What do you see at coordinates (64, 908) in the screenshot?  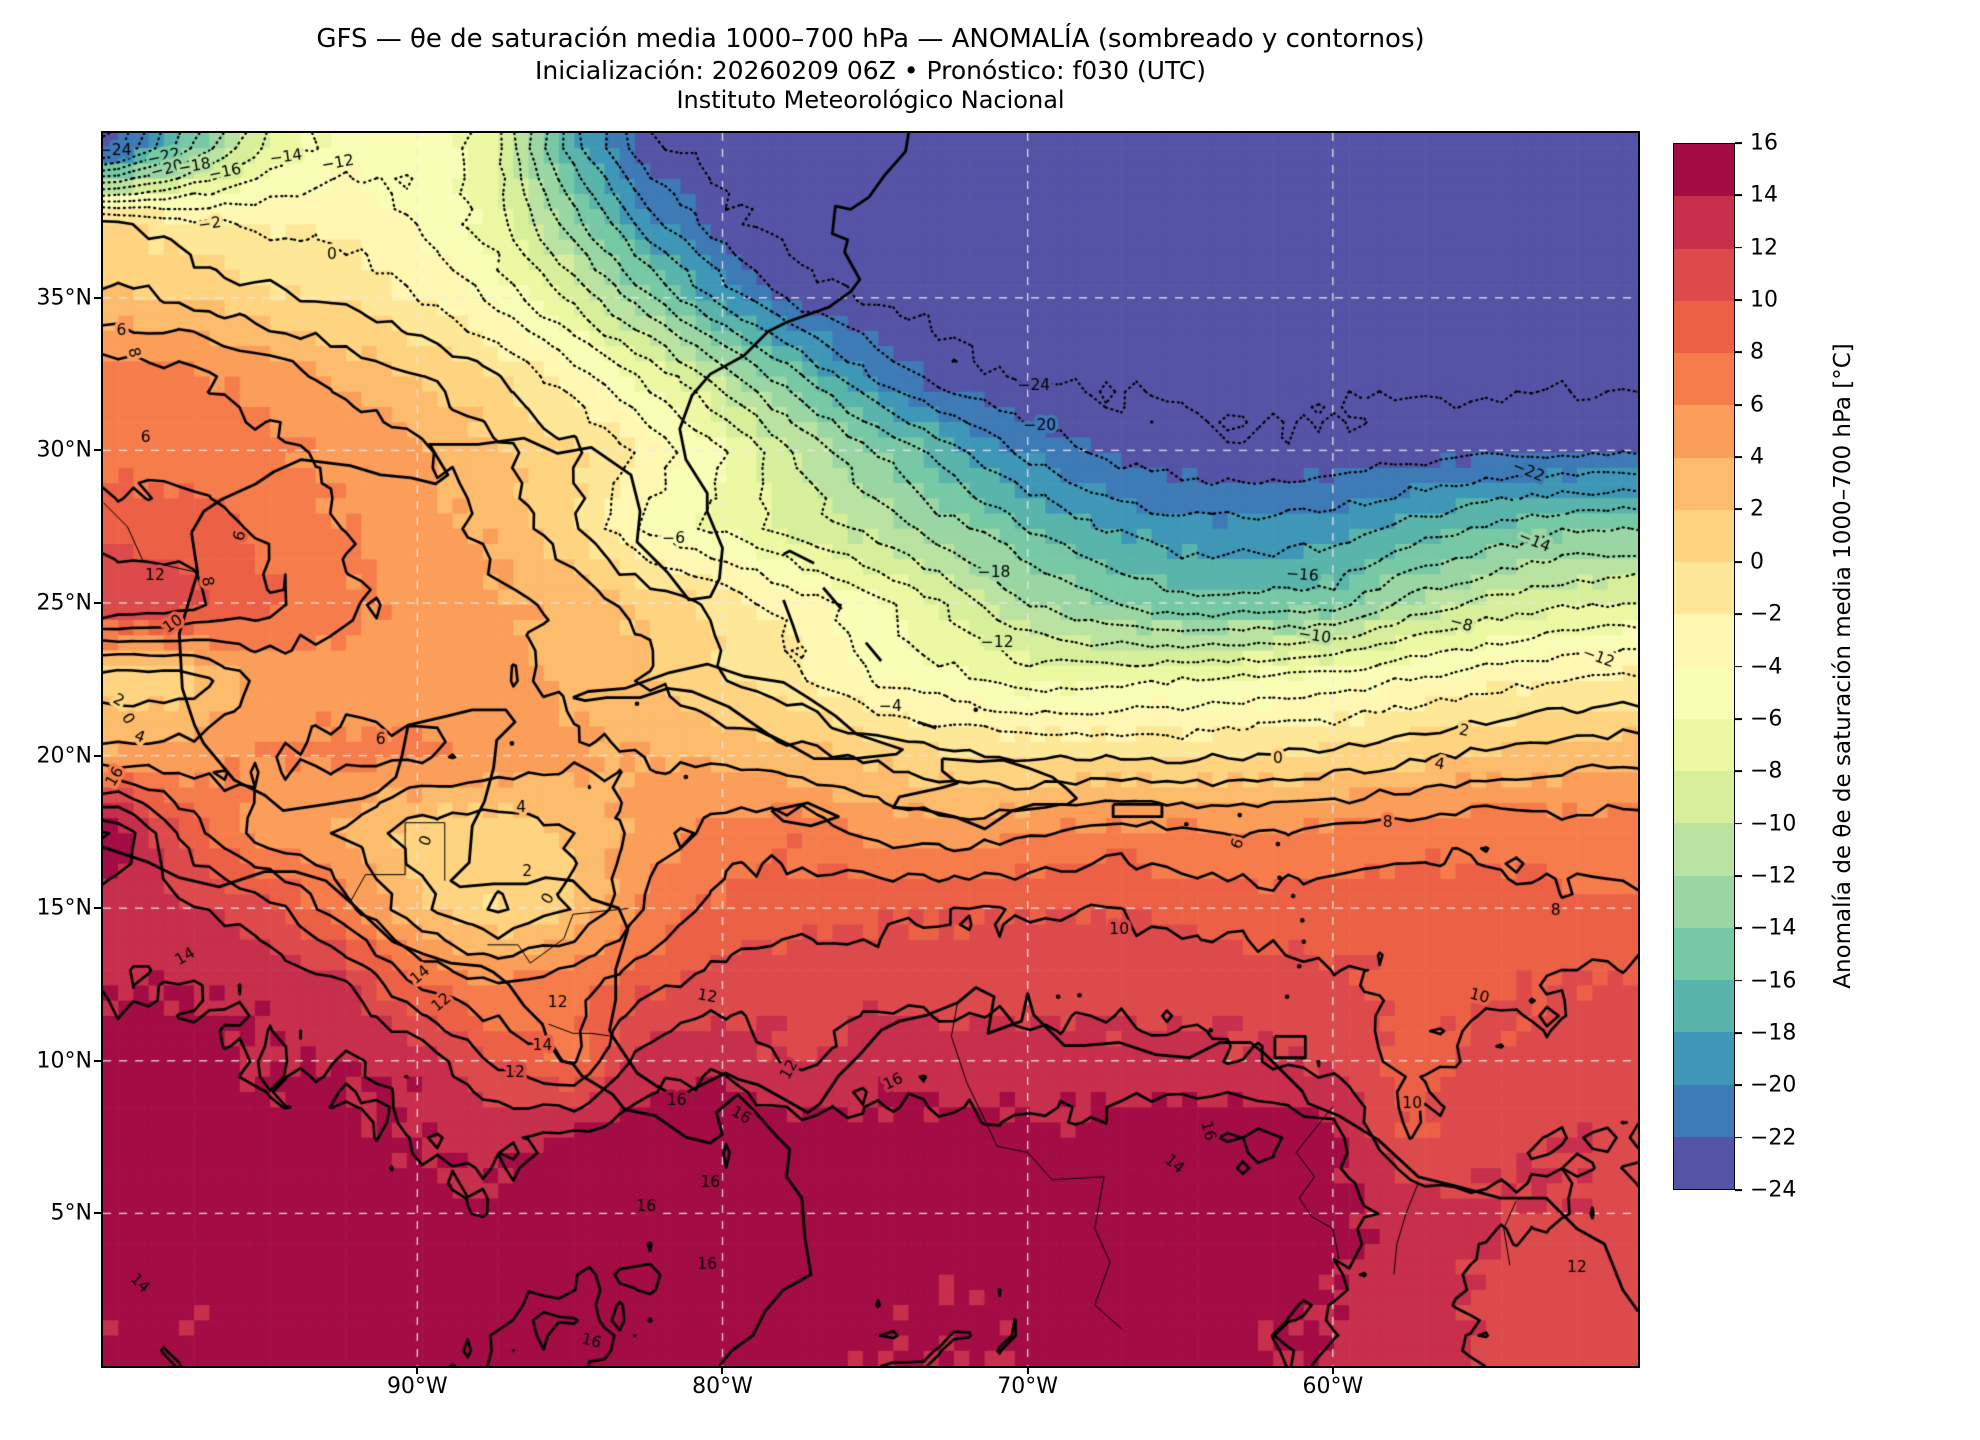 I see `y-tick-label-15N: 15°N` at bounding box center [64, 908].